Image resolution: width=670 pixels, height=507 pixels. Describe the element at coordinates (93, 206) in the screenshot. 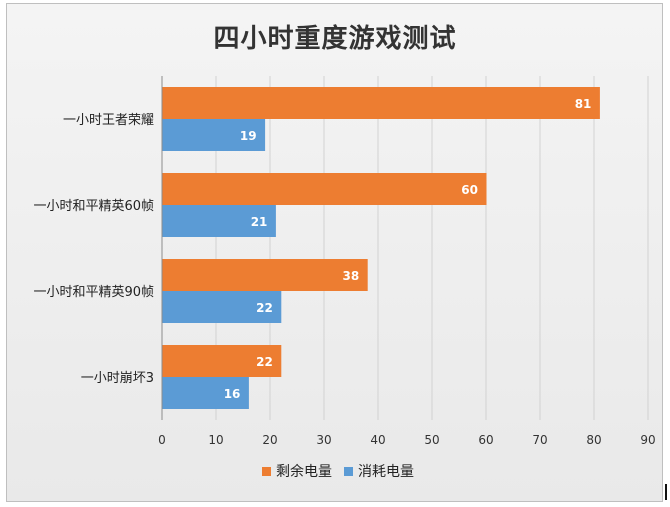

I see `category-label: 一小时和平精英60帧` at that location.